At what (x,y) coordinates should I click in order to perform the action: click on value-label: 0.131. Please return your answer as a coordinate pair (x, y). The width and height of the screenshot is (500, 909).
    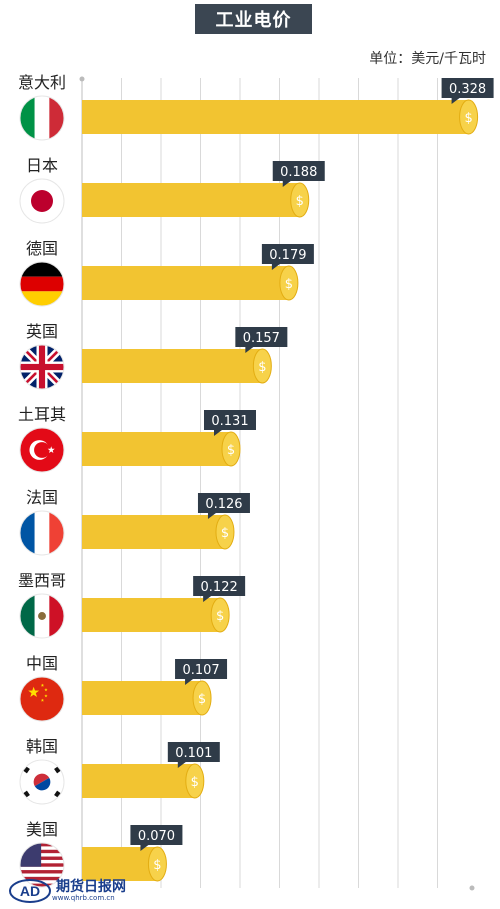
    Looking at the image, I should click on (229, 421).